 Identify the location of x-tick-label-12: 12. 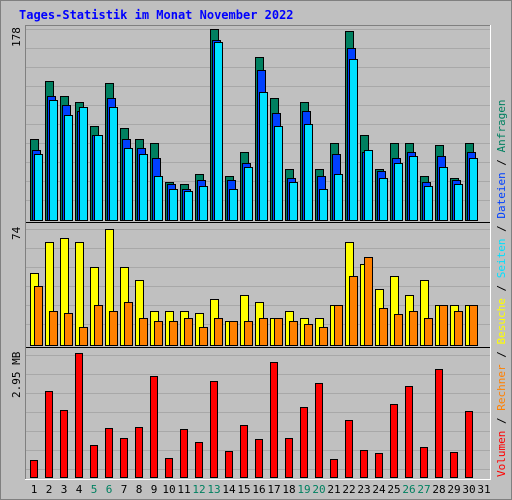
(198, 489).